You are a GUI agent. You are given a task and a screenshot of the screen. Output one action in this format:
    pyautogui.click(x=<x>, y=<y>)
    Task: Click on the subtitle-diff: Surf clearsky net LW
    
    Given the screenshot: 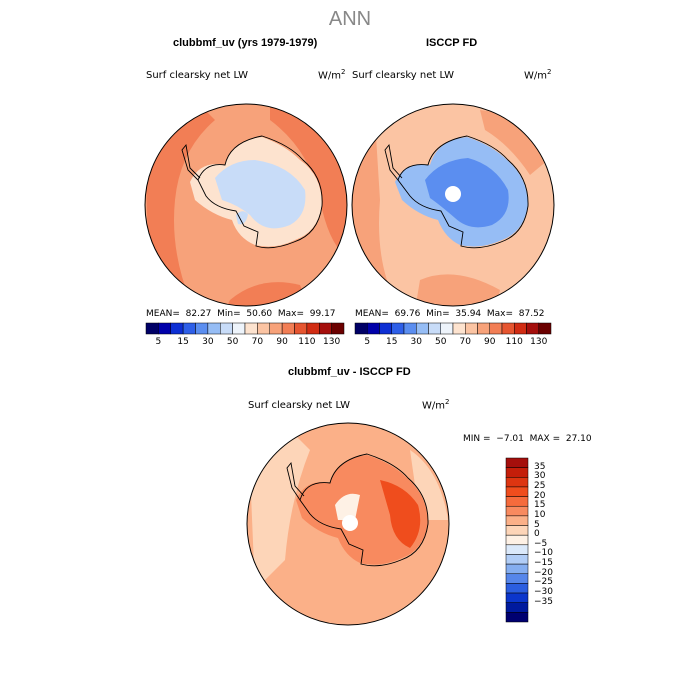 What is the action you would take?
    pyautogui.click(x=299, y=405)
    